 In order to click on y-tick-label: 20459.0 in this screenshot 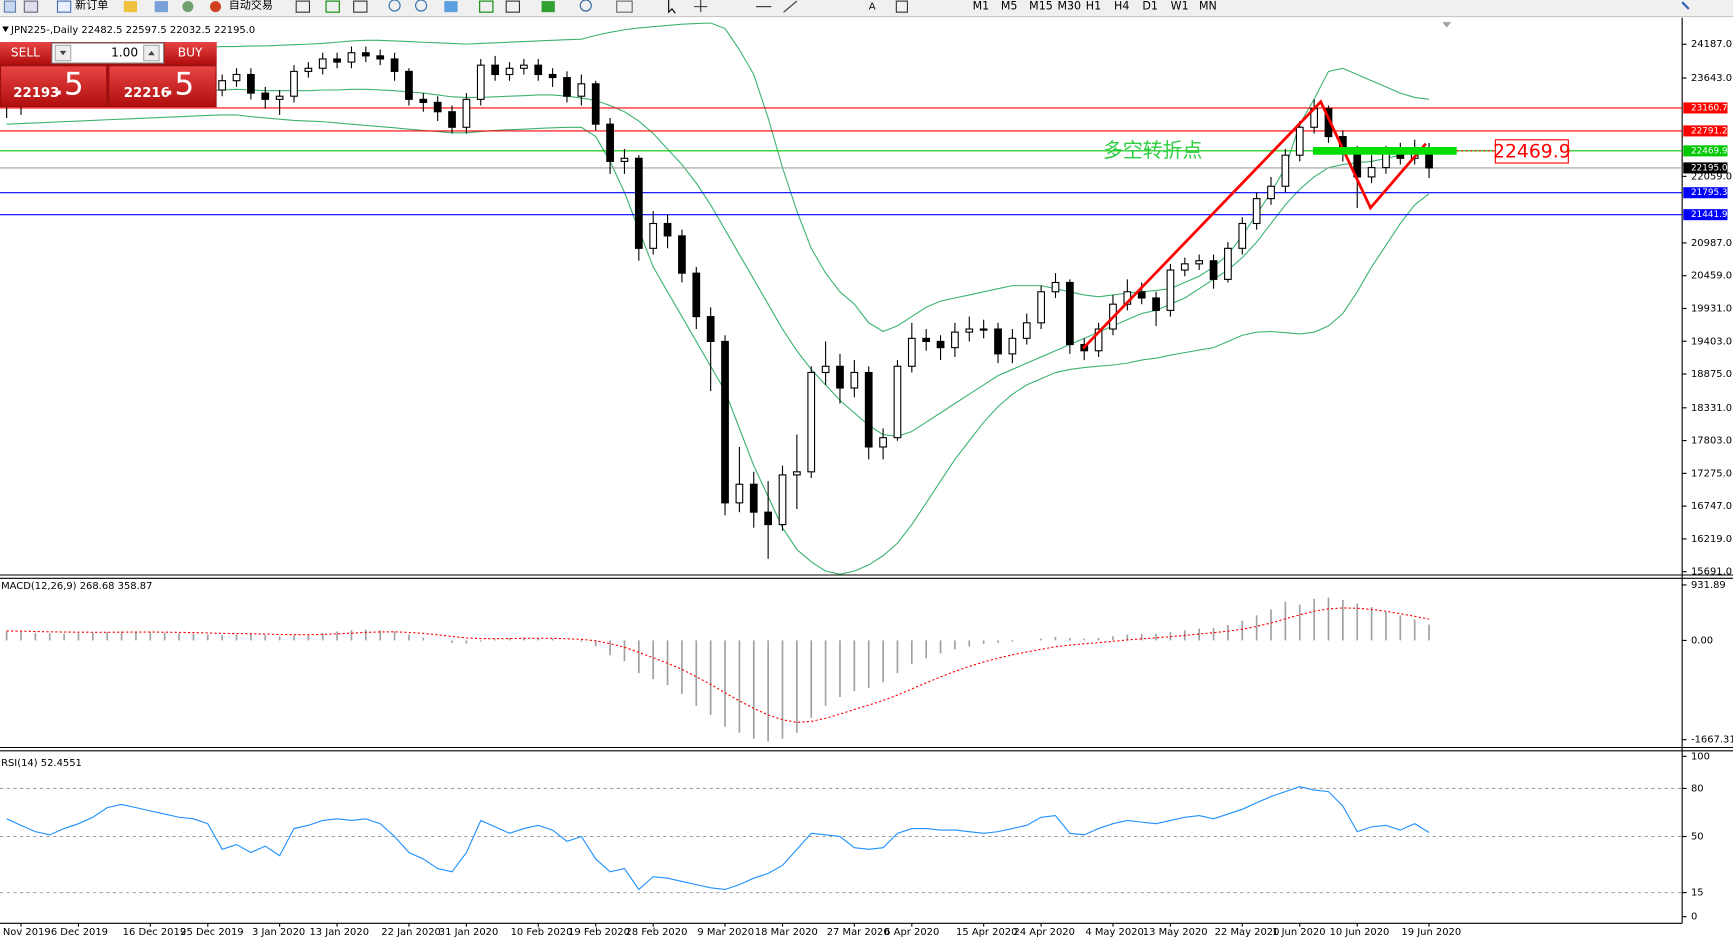, I will do `click(1711, 276)`.